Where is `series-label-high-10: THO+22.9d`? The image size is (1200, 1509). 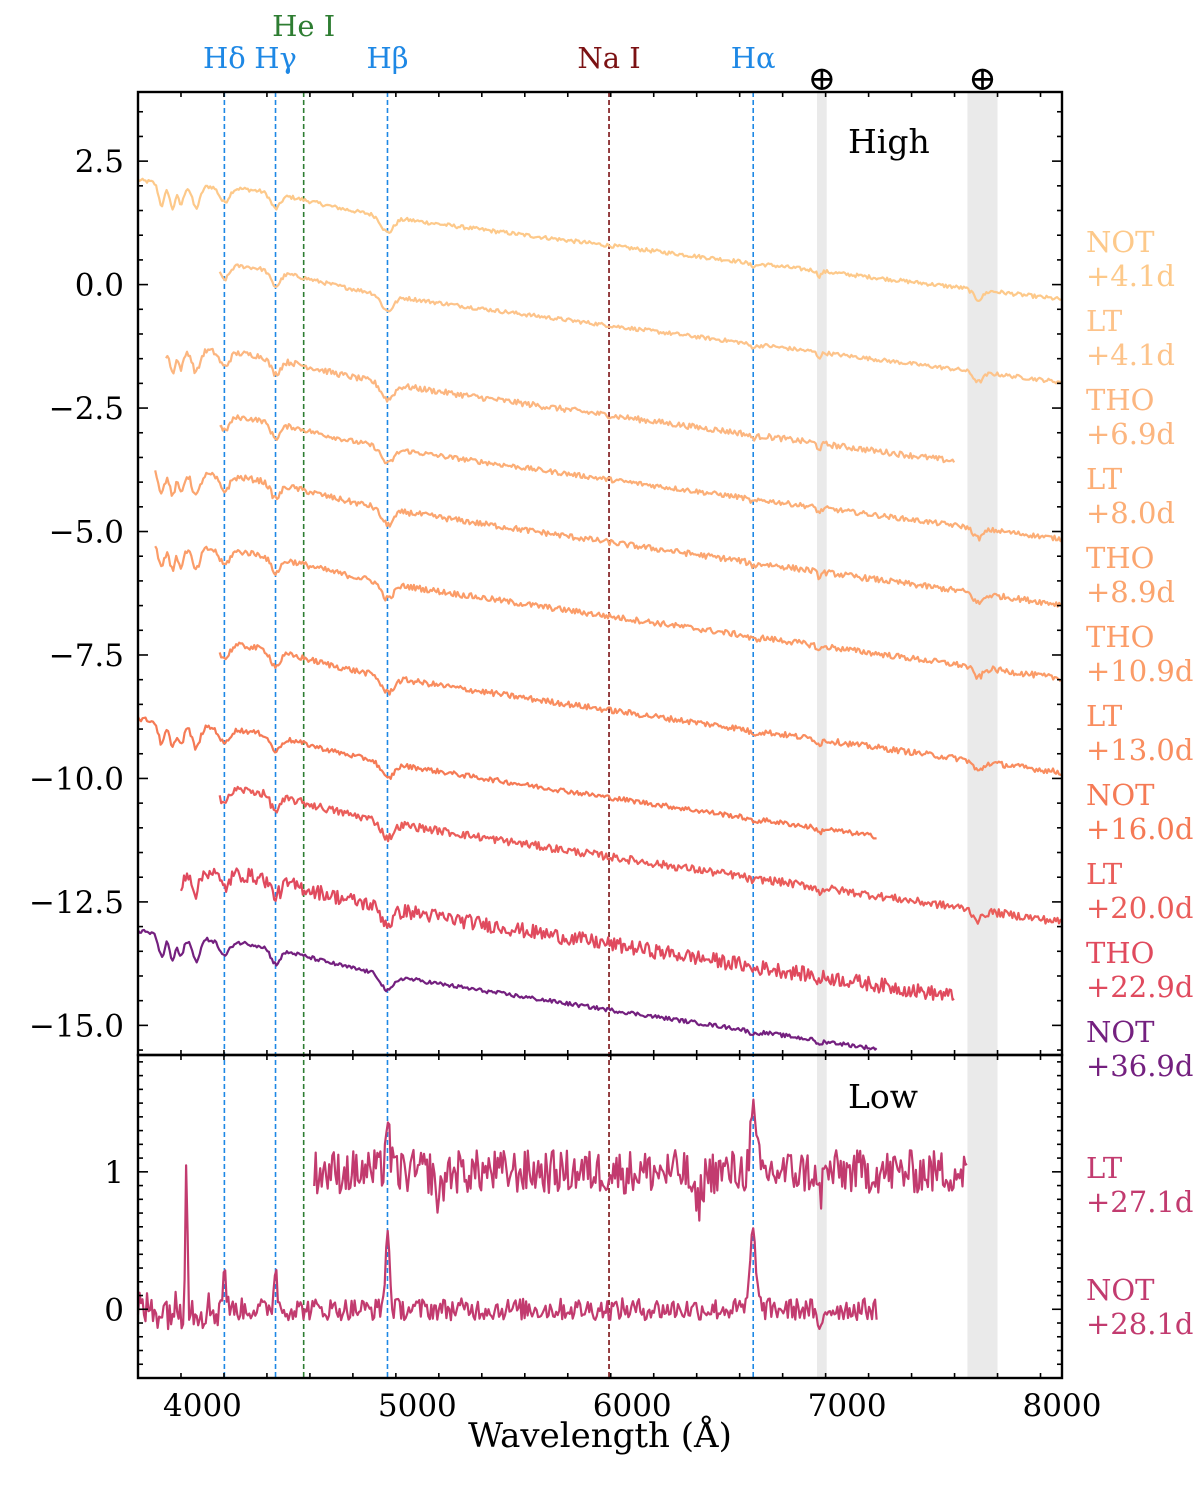 series-label-high-10: THO+22.9d is located at coordinates (1139, 970).